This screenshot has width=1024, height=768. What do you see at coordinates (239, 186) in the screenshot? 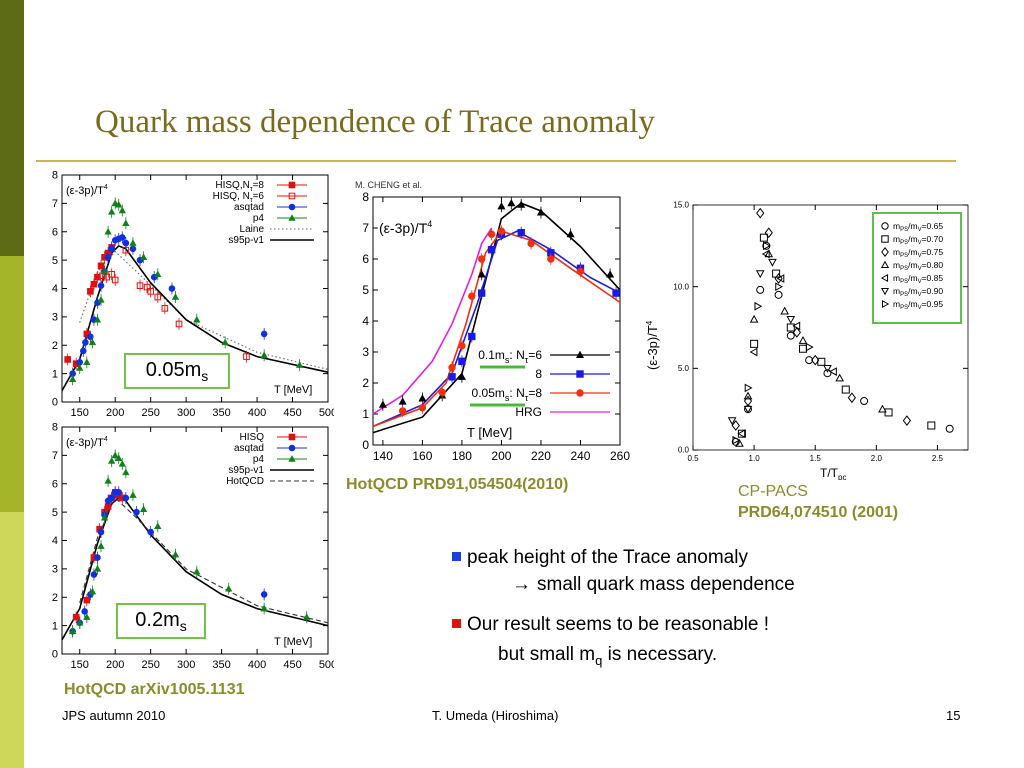
I see `legend-label: HISQ,Nτ=8` at bounding box center [239, 186].